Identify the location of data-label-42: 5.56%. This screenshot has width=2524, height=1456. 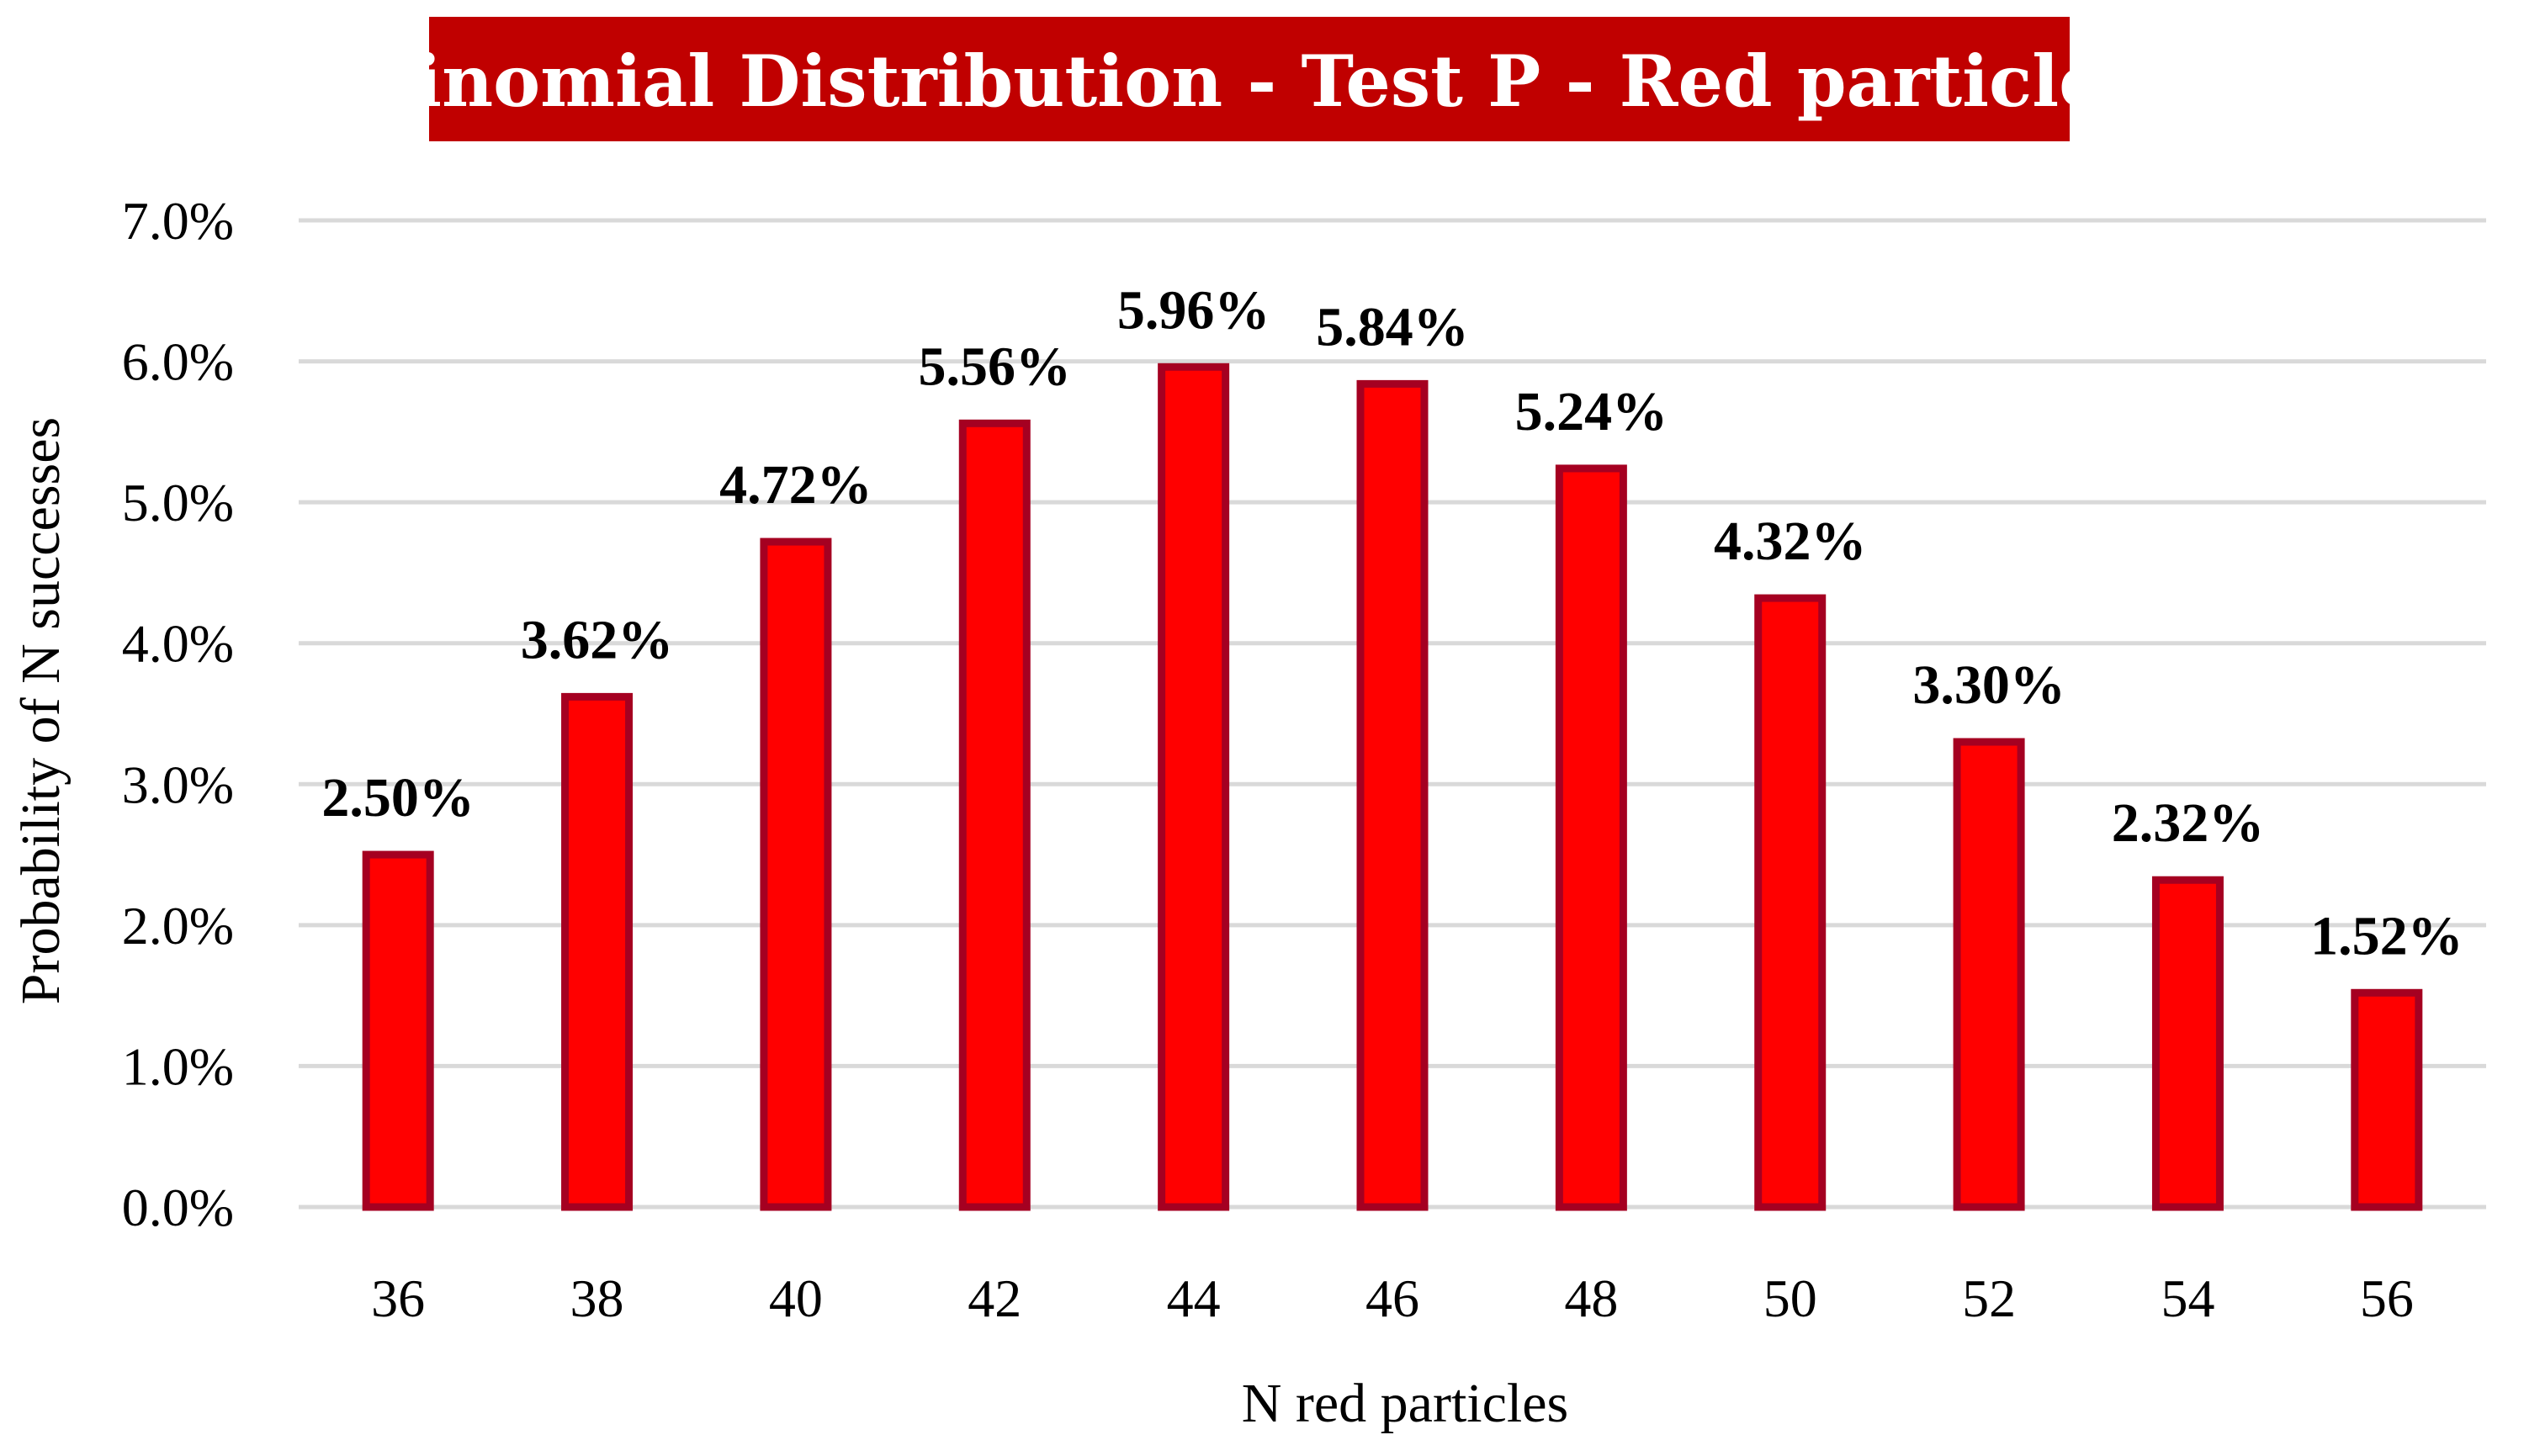
(995, 366).